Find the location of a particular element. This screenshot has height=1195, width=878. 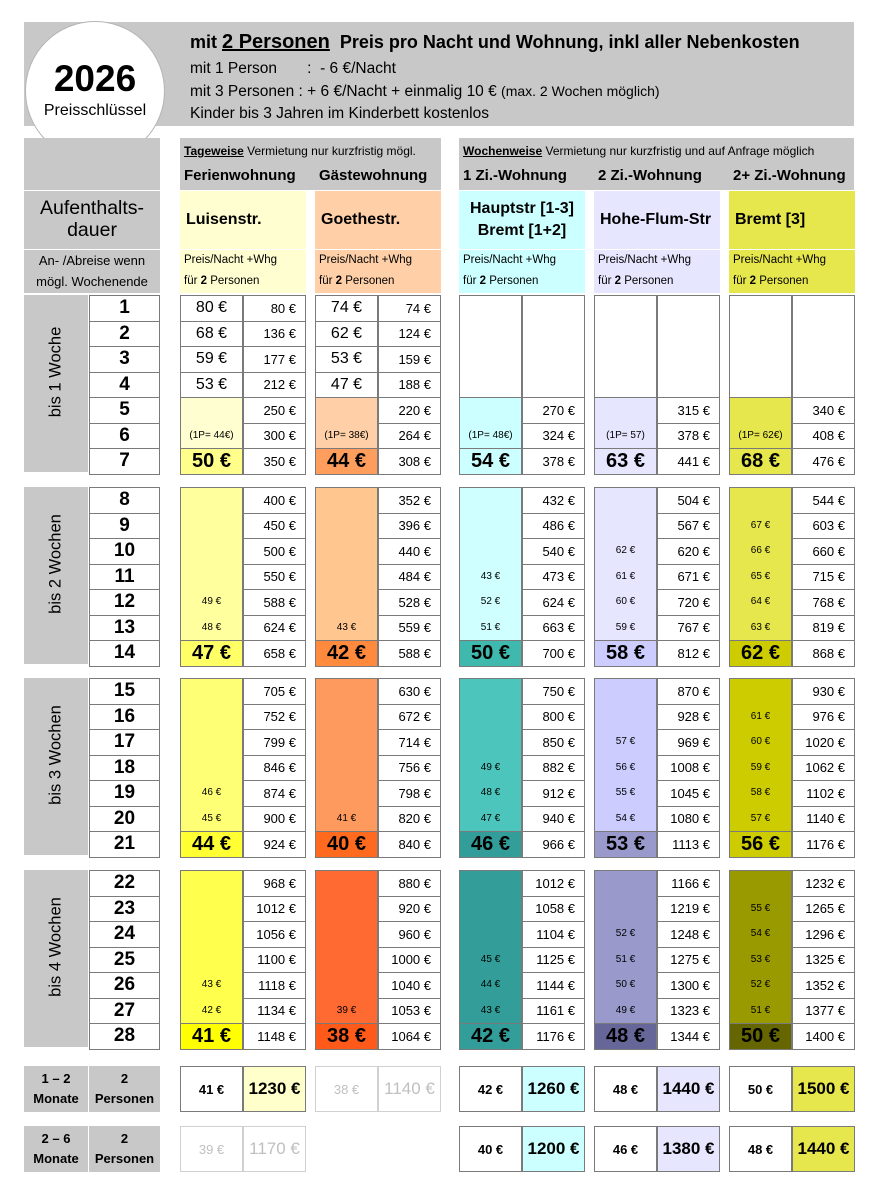

nightly-rate: 50 € is located at coordinates (625, 984).